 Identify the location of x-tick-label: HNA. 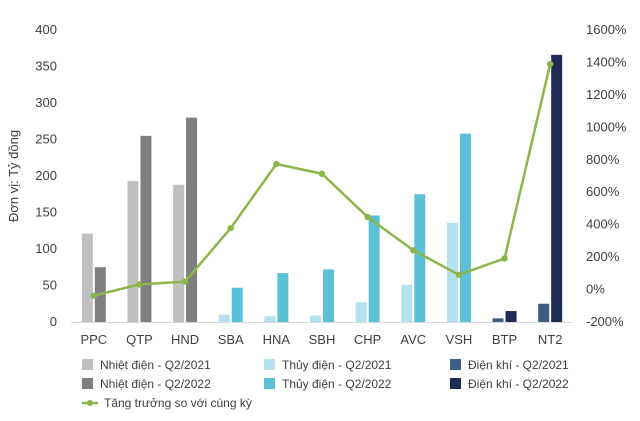
(277, 339).